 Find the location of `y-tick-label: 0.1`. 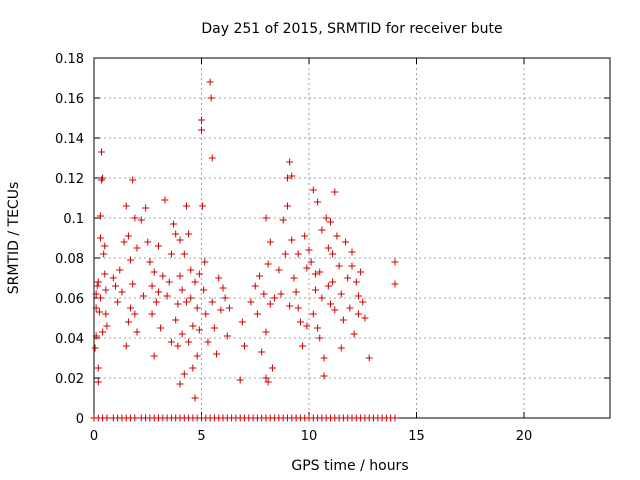

y-tick-label: 0.1 is located at coordinates (73, 219).